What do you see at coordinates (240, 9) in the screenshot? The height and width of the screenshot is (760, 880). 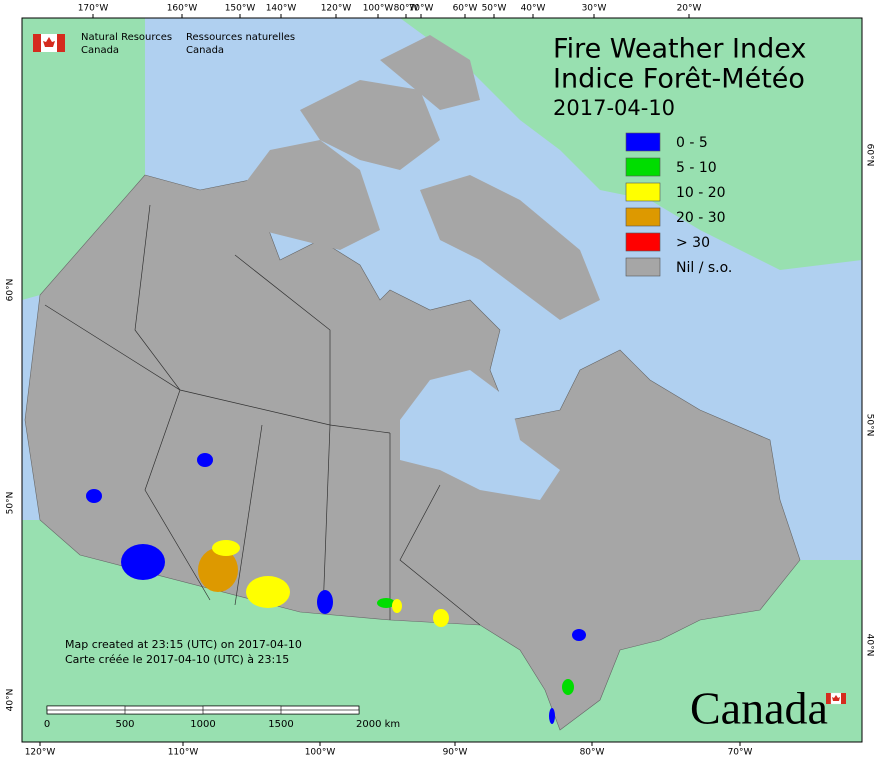 I see `top-label: 150°W` at bounding box center [240, 9].